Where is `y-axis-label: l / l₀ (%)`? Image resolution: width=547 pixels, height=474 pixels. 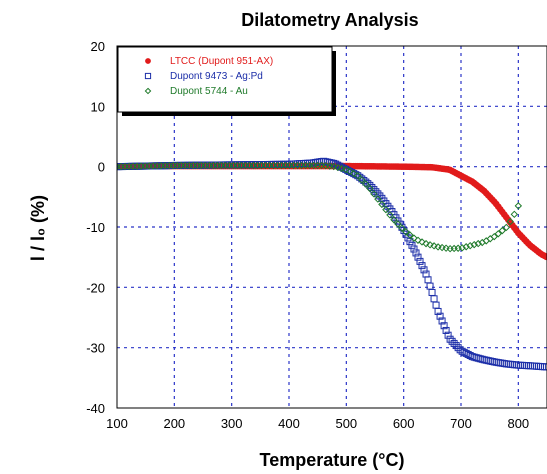
y-axis-label: l / l₀ (%) is located at coordinates (38, 228).